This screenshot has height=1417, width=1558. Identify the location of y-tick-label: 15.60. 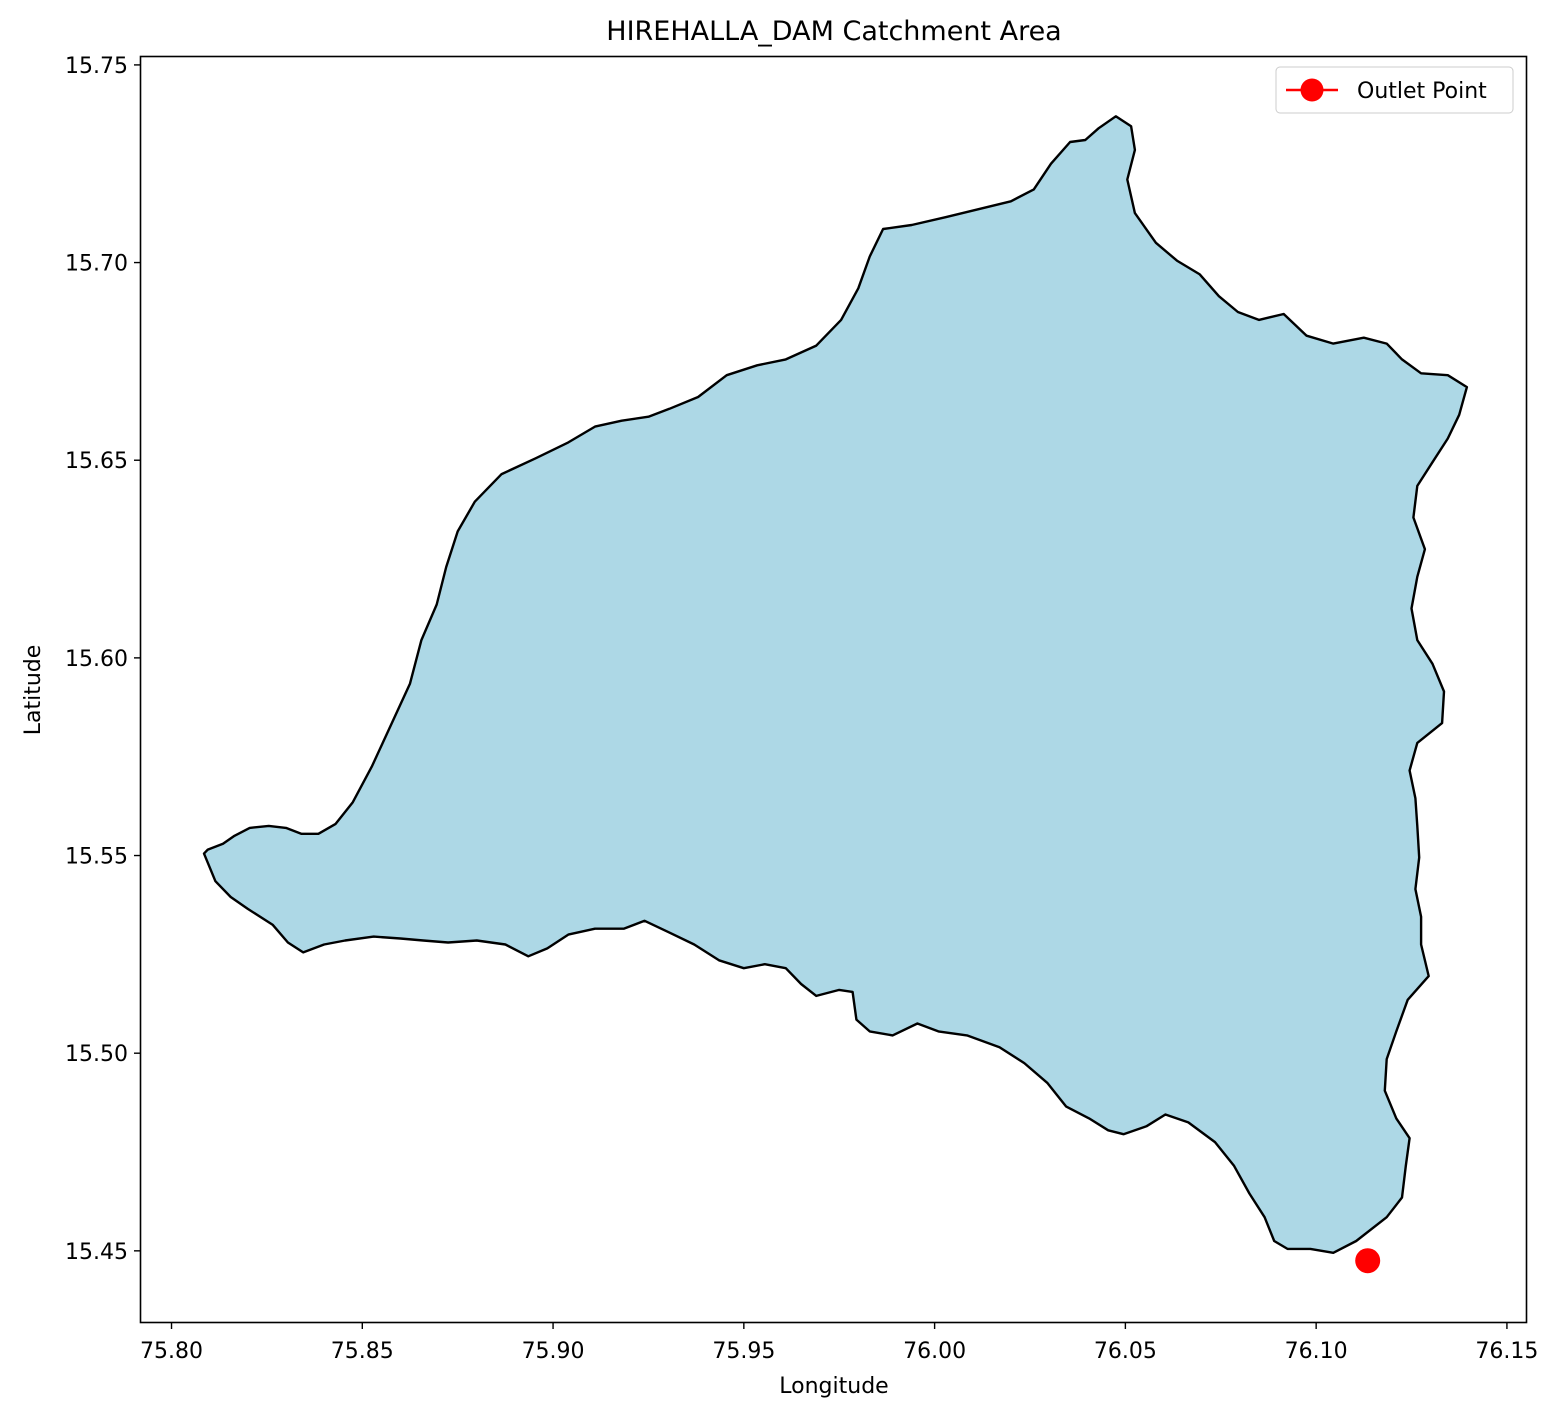
(96, 659).